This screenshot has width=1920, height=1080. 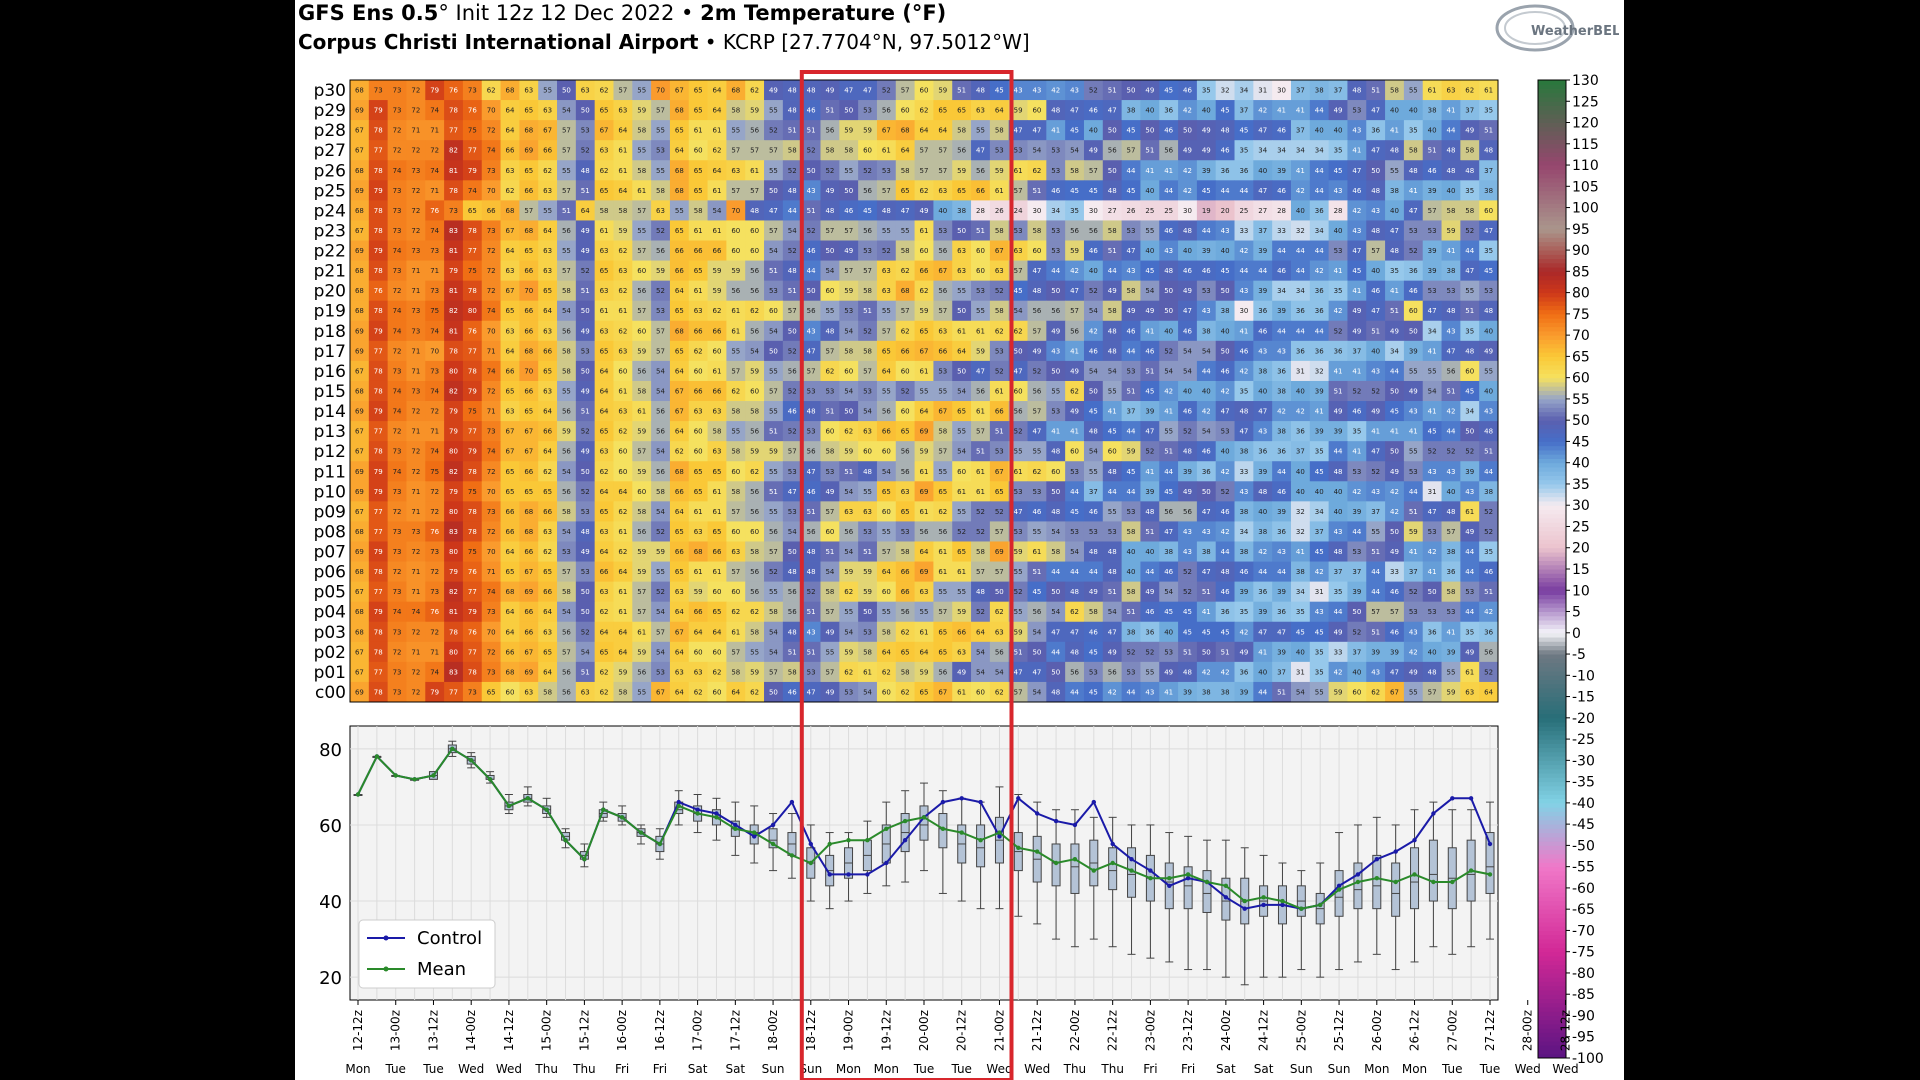 I want to click on station-info: • KCRP [27.7704°N, 97.5012°W], so click(x=864, y=42).